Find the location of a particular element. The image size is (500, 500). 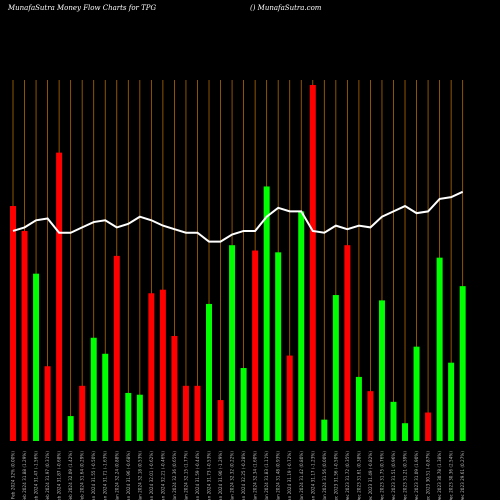

x-tick-label: 19 Dec 2023 31.09 (1.90%) is located at coordinates (416, 475).